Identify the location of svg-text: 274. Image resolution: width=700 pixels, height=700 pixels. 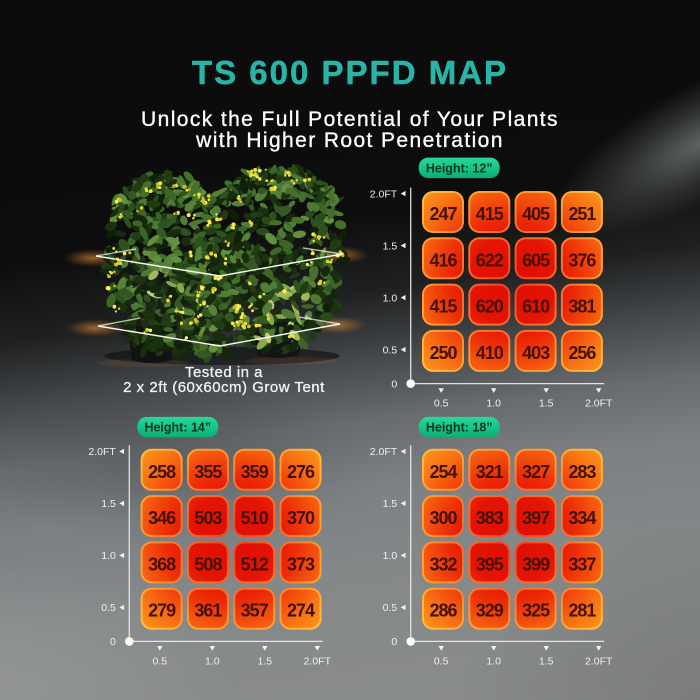
(301, 611).